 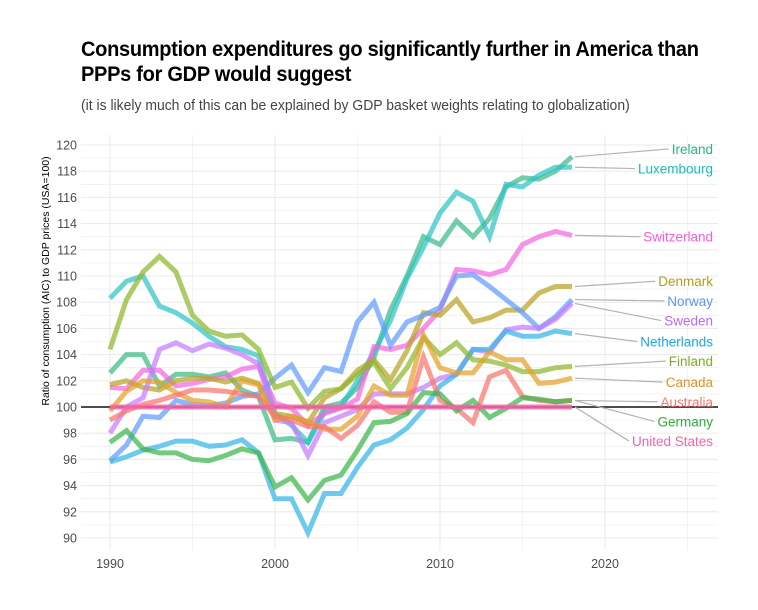 What do you see at coordinates (688, 321) in the screenshot?
I see `label-sweden: Sweden` at bounding box center [688, 321].